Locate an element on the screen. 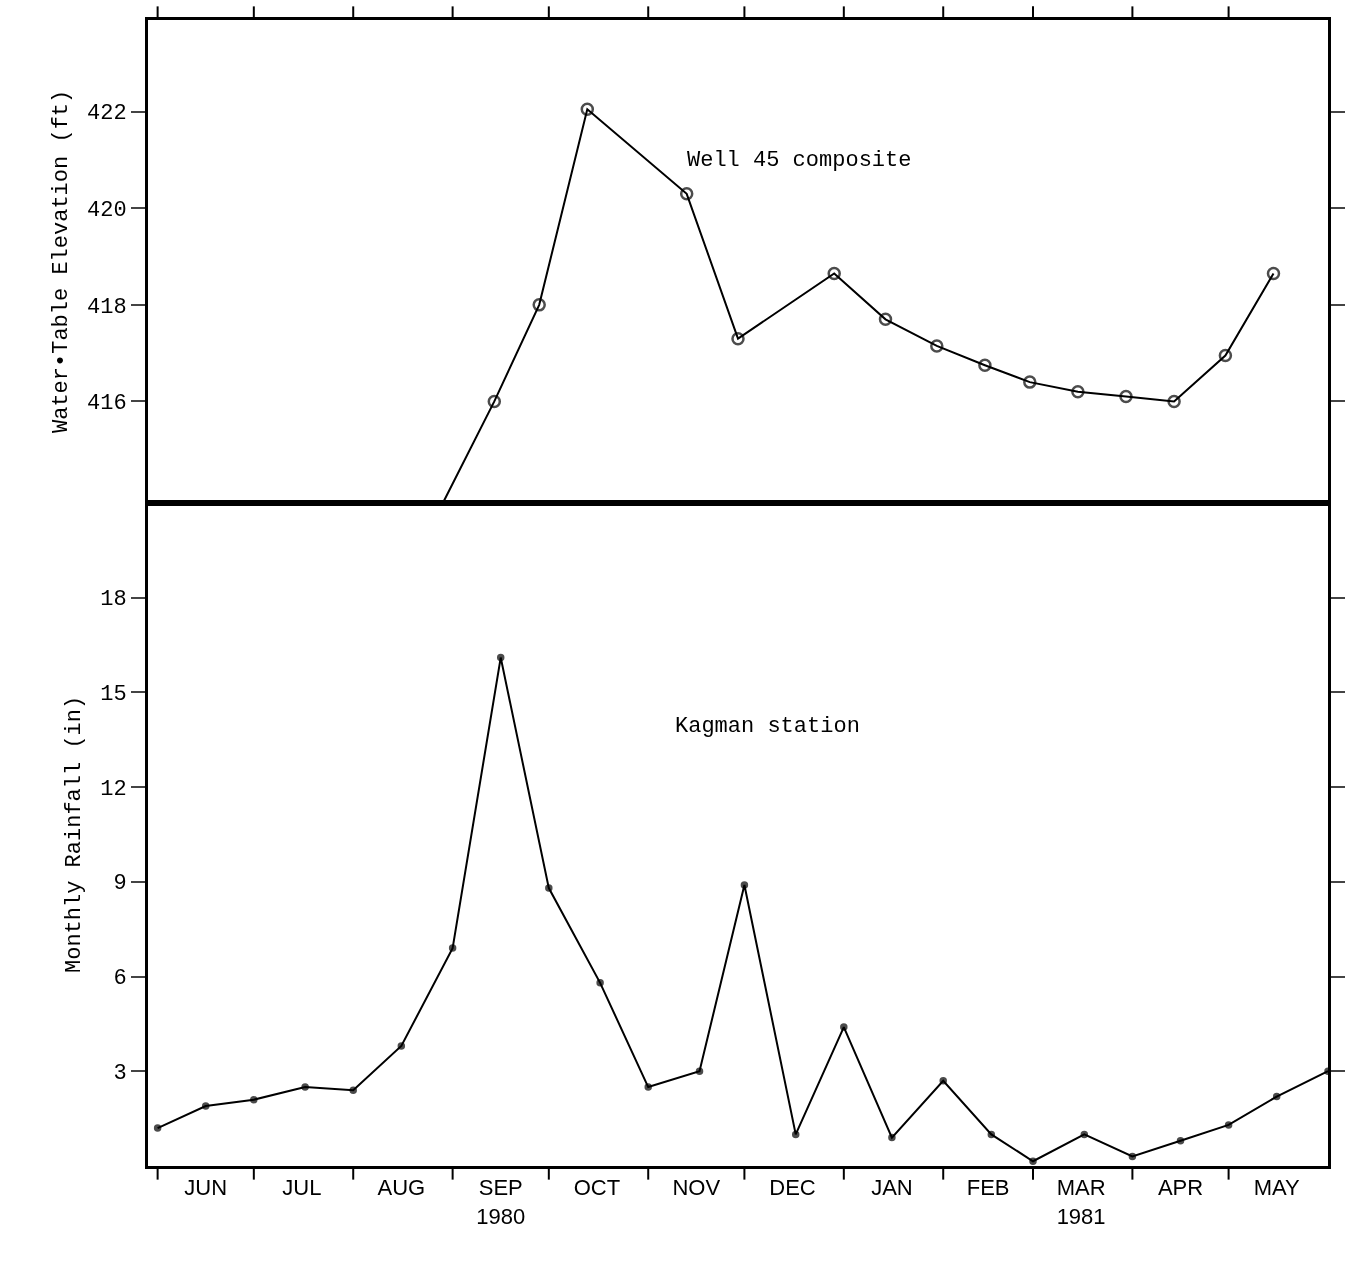  annotation: Kagman station is located at coordinates (767, 726).